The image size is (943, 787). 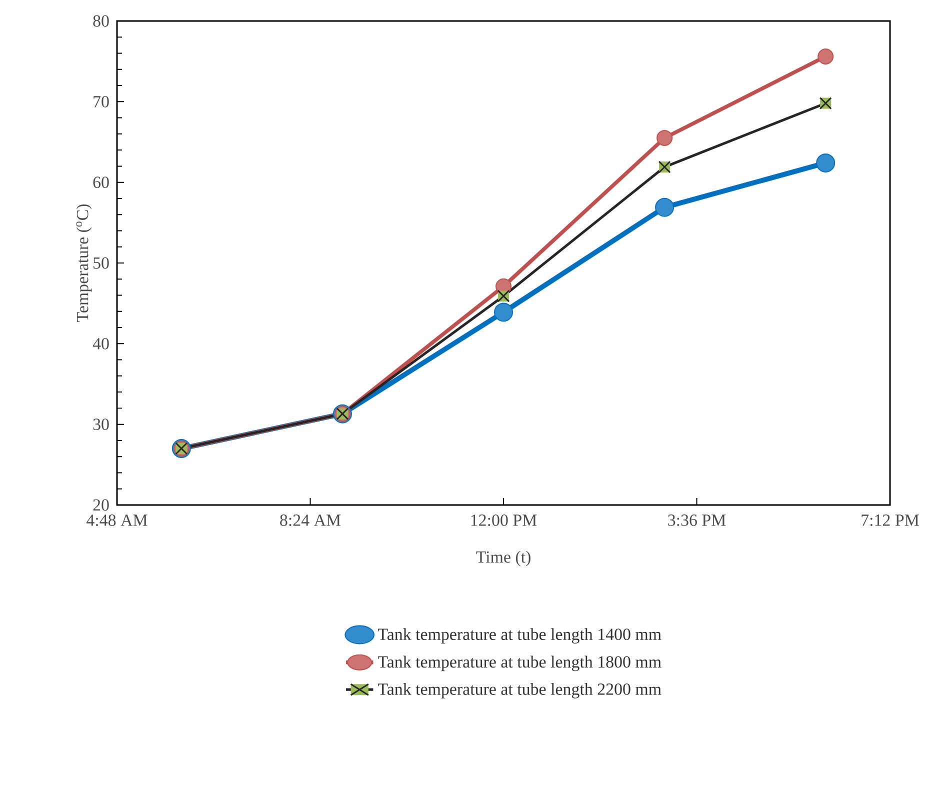 What do you see at coordinates (520, 636) in the screenshot?
I see `legend-label: Tank temperature at tube length 1400 mm` at bounding box center [520, 636].